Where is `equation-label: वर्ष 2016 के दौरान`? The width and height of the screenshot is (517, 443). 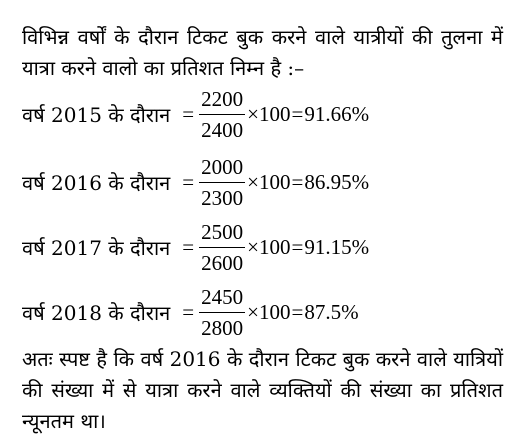 equation-label: वर्ष 2016 के दौरान is located at coordinates (96, 182).